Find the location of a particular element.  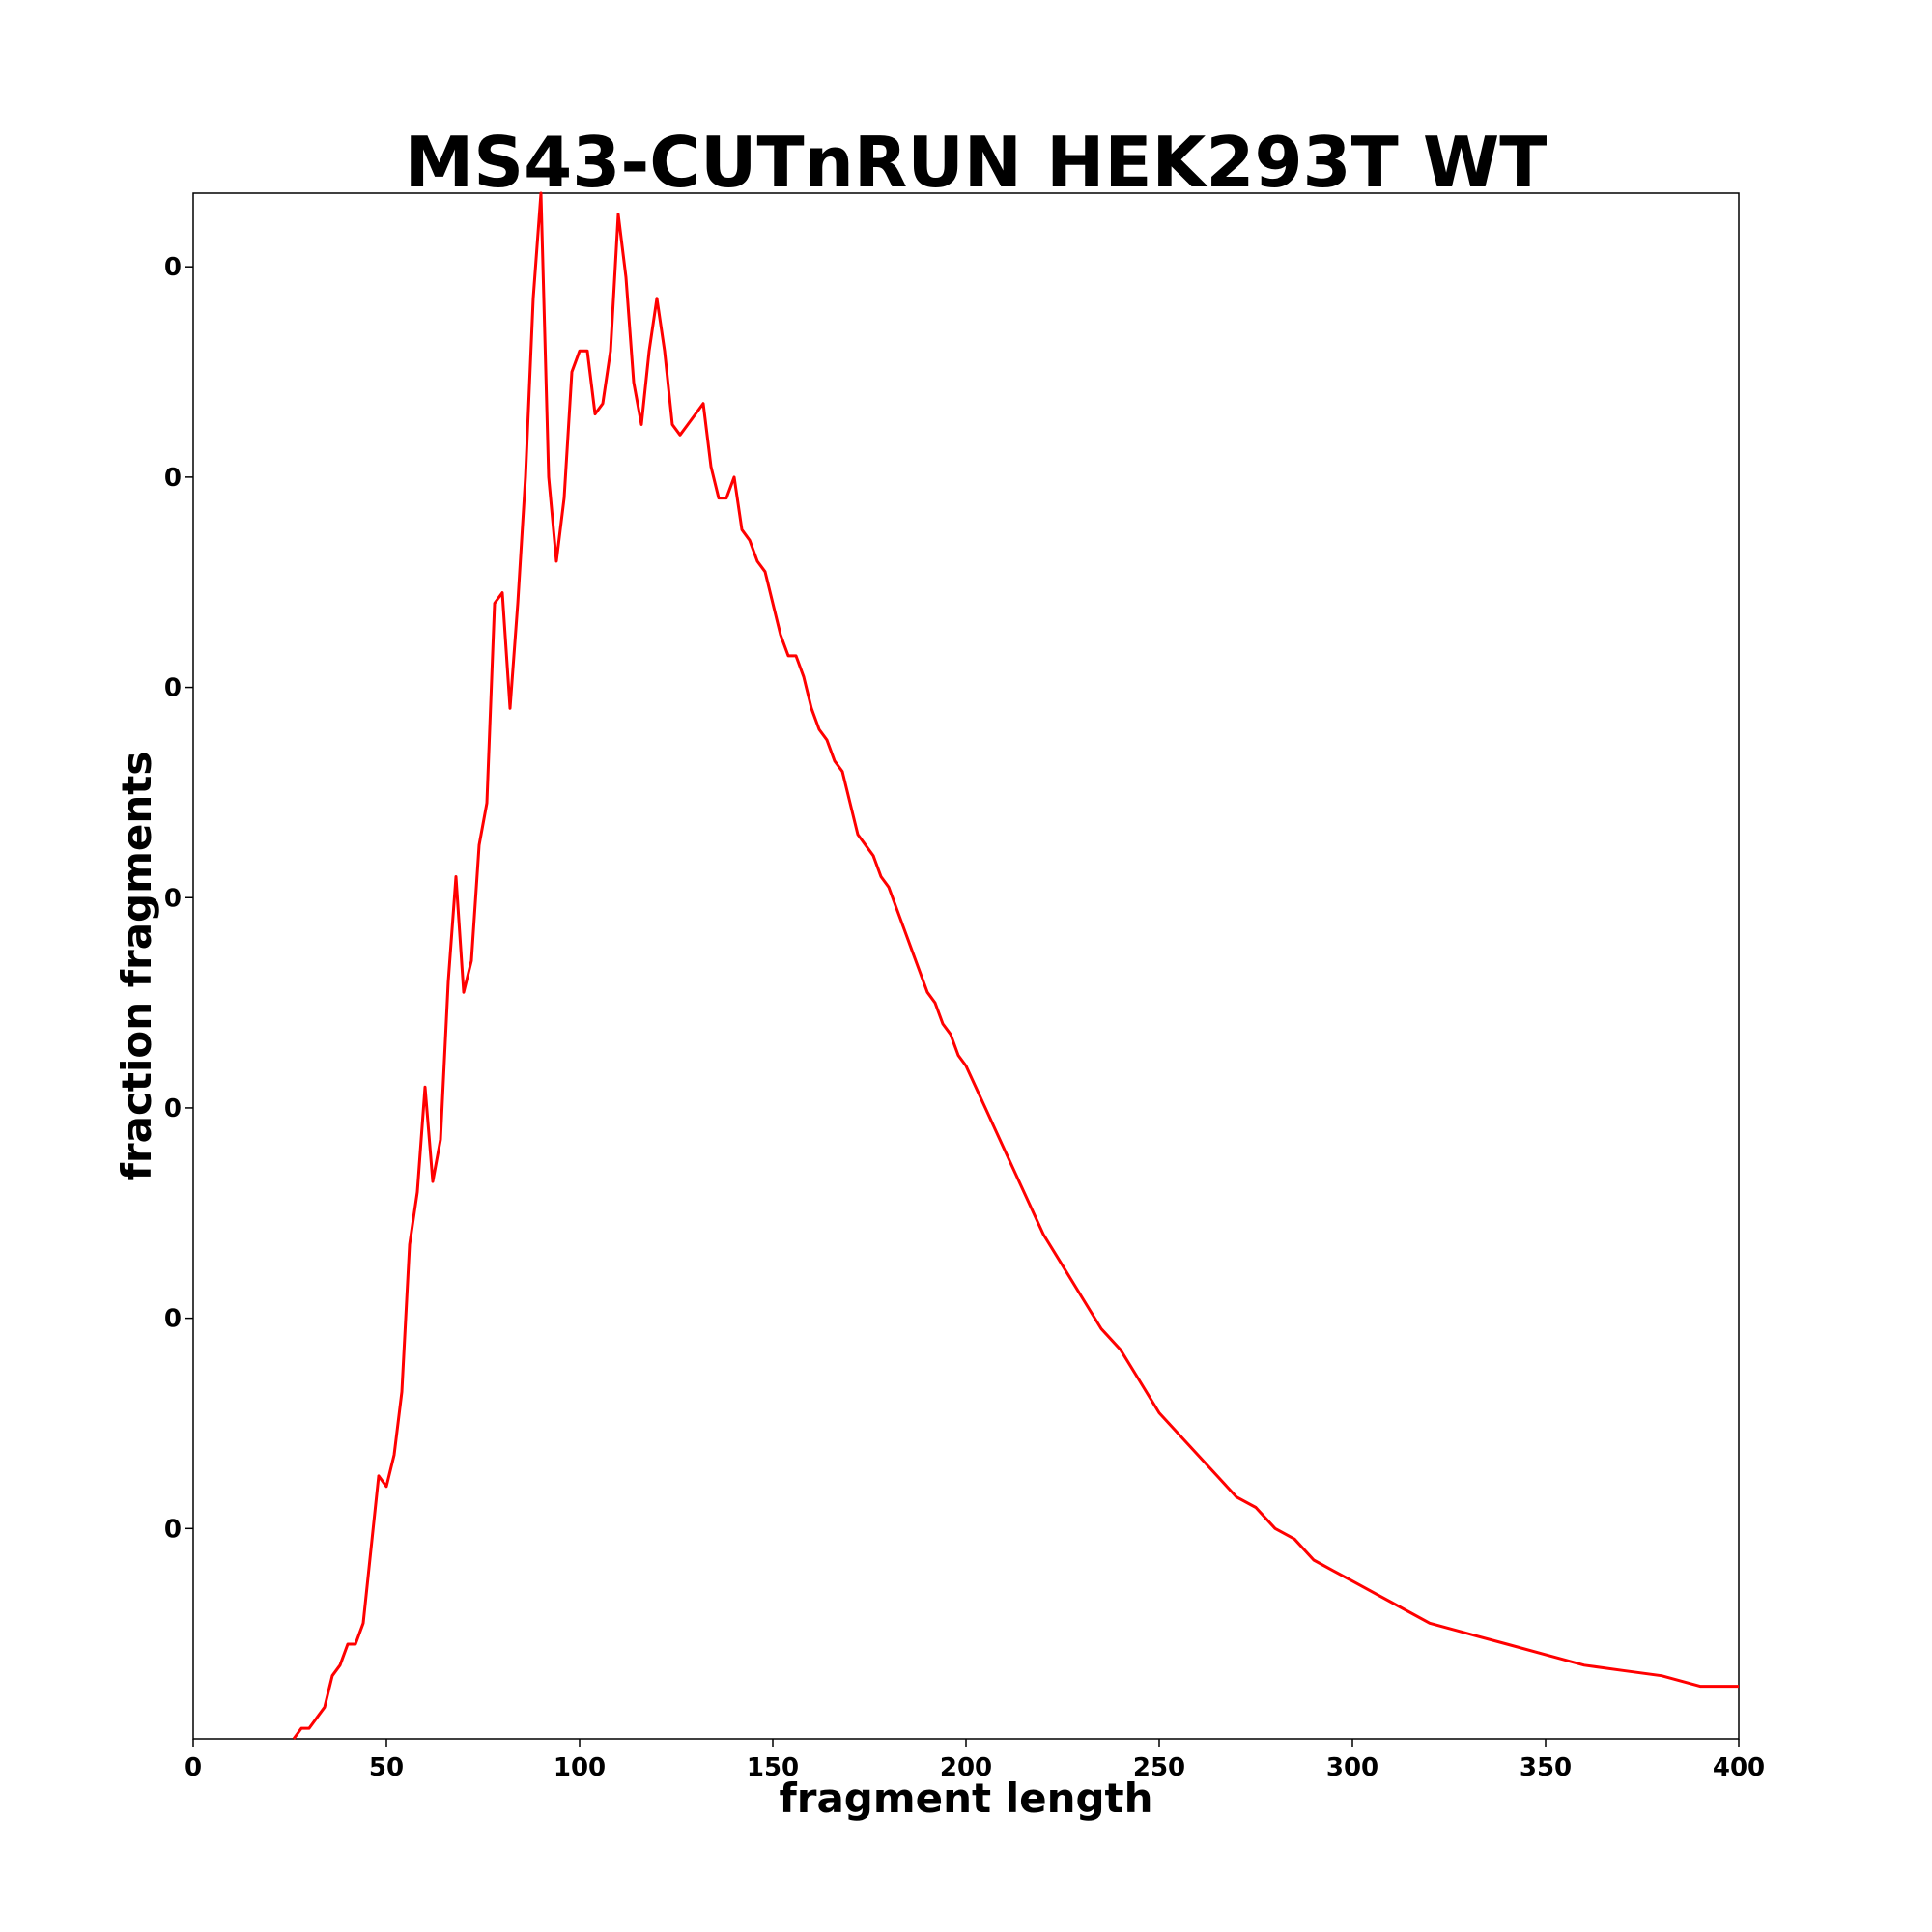

chart-title: MS43-CUTnRUN HEK293T WT is located at coordinates (976, 162).